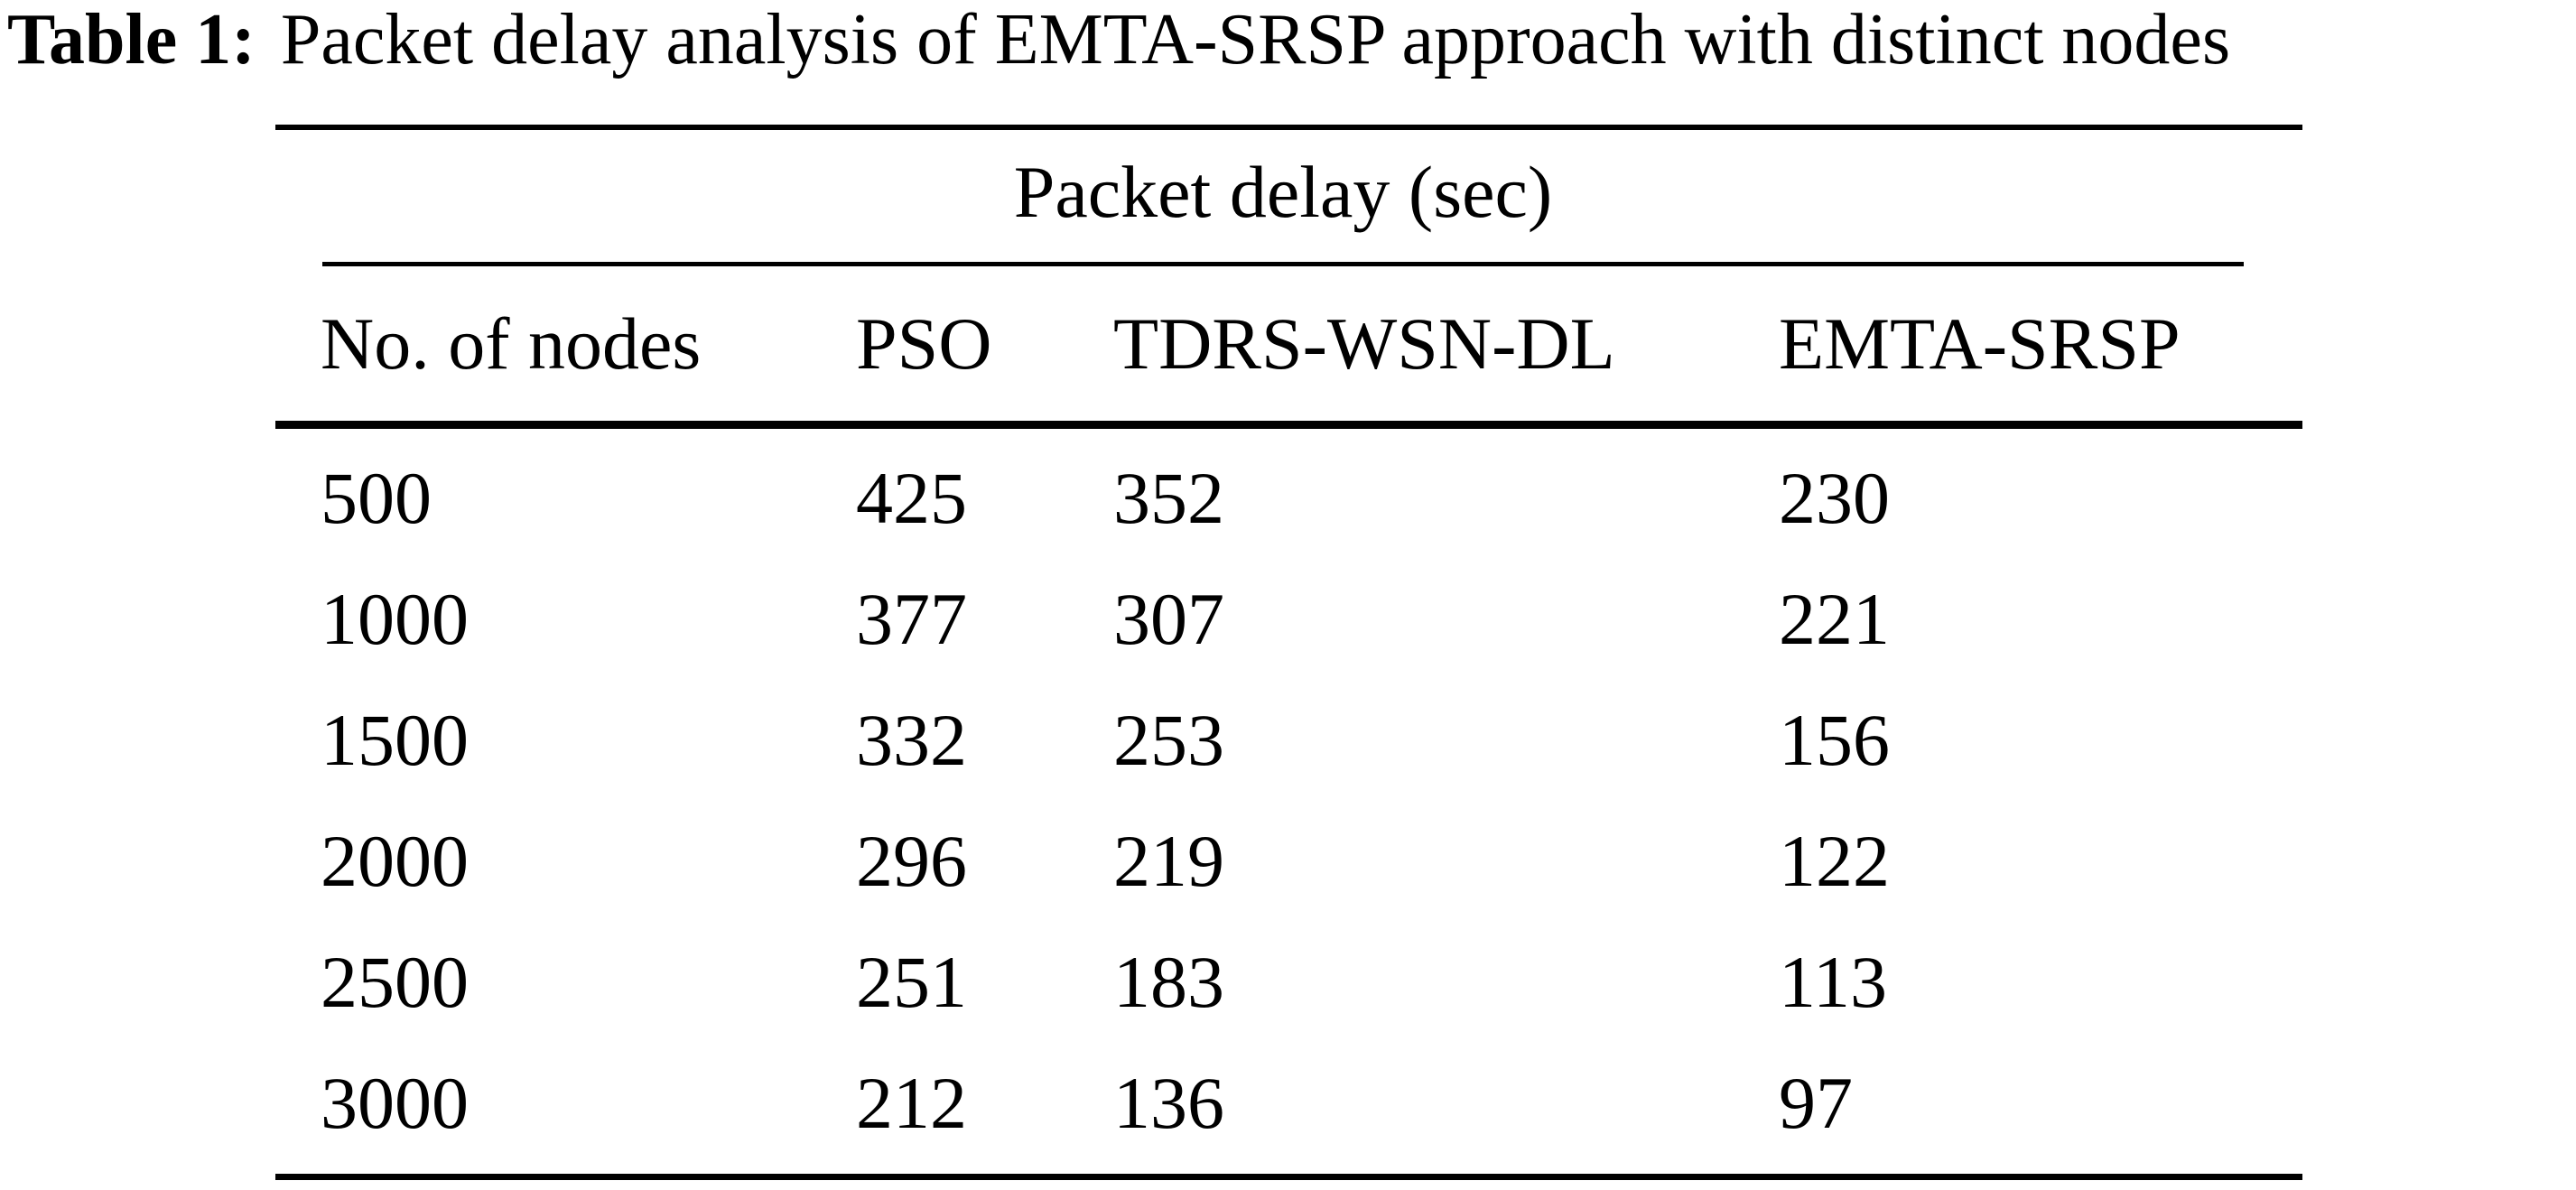  I want to click on cell-pso: 212, so click(911, 1103).